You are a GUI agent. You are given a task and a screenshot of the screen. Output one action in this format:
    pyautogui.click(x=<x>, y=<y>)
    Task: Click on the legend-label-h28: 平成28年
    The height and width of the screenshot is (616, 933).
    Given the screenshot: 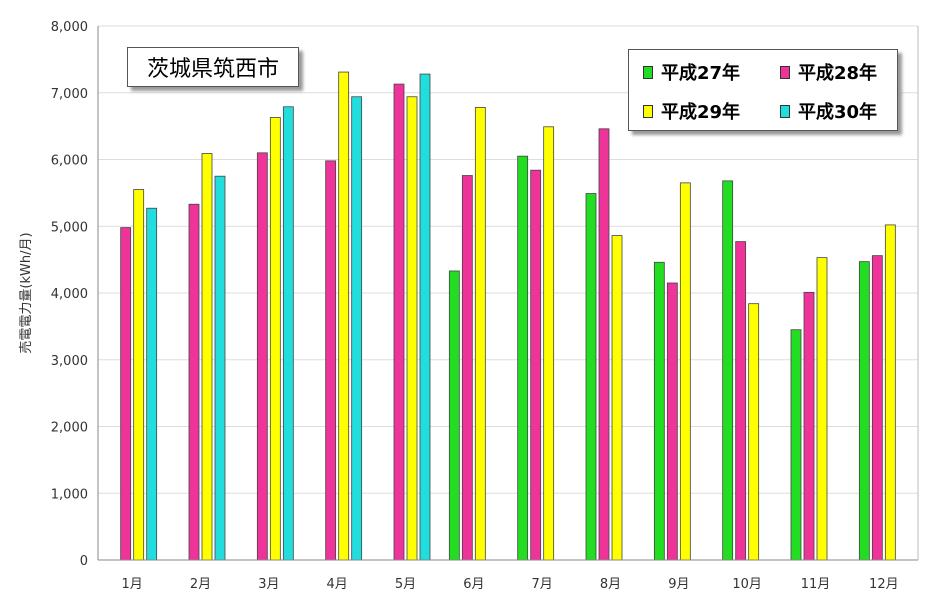 What is the action you would take?
    pyautogui.click(x=838, y=73)
    